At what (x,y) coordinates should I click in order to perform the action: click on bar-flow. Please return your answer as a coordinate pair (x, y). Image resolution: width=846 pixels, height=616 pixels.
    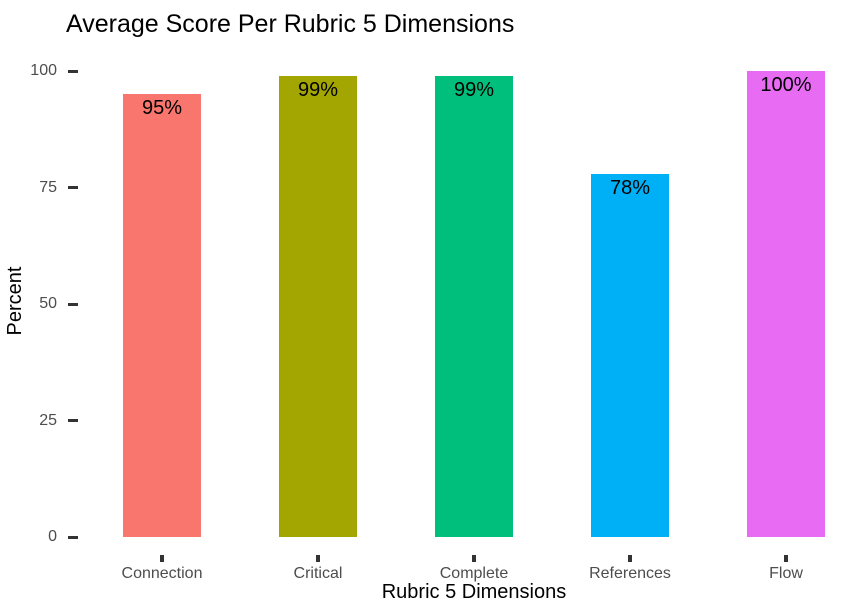
    Looking at the image, I should click on (786, 304).